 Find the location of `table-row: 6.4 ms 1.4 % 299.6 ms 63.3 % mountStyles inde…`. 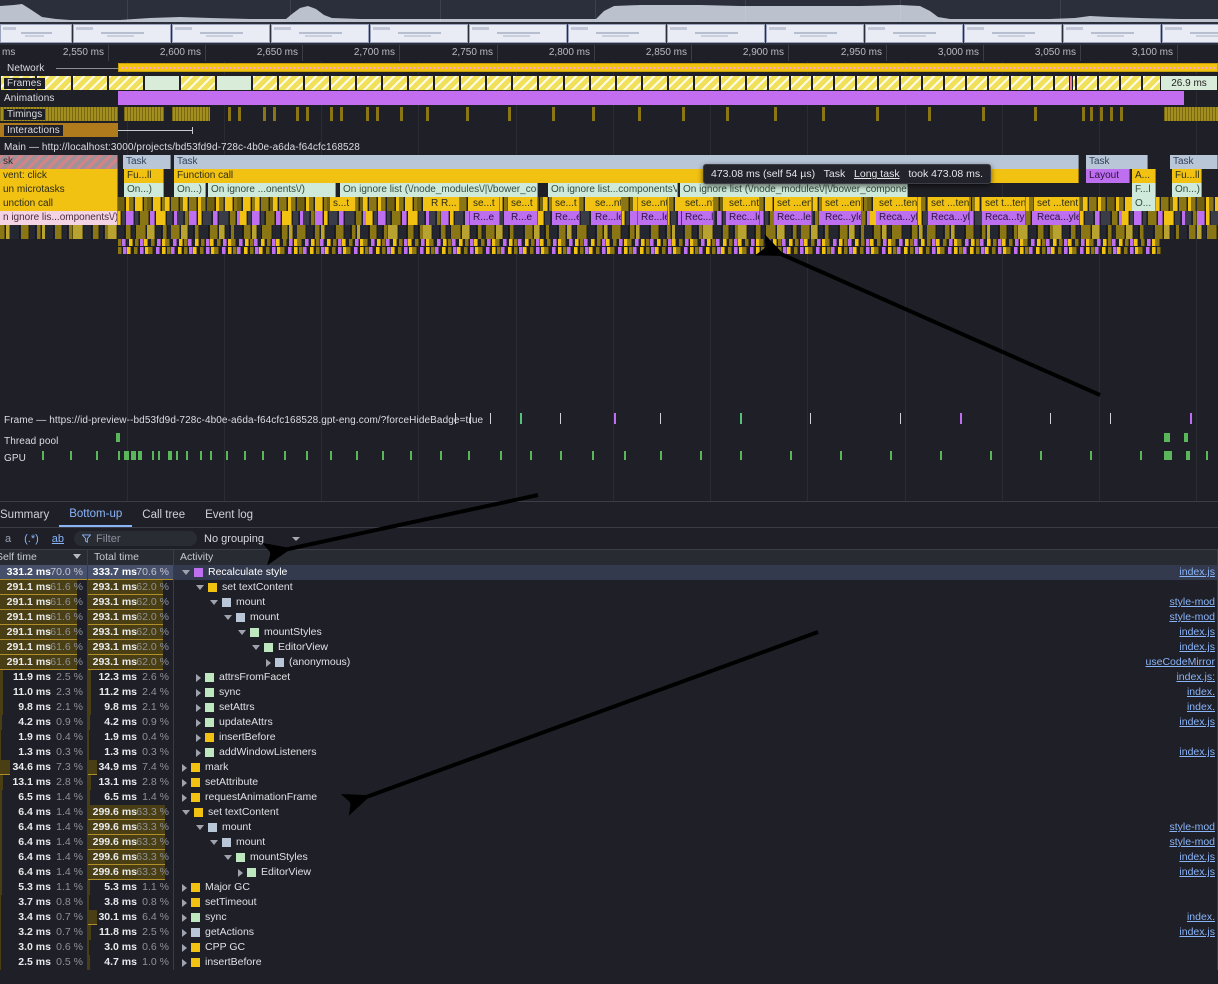

table-row: 6.4 ms 1.4 % 299.6 ms 63.3 % mountStyles inde… is located at coordinates (609, 857).